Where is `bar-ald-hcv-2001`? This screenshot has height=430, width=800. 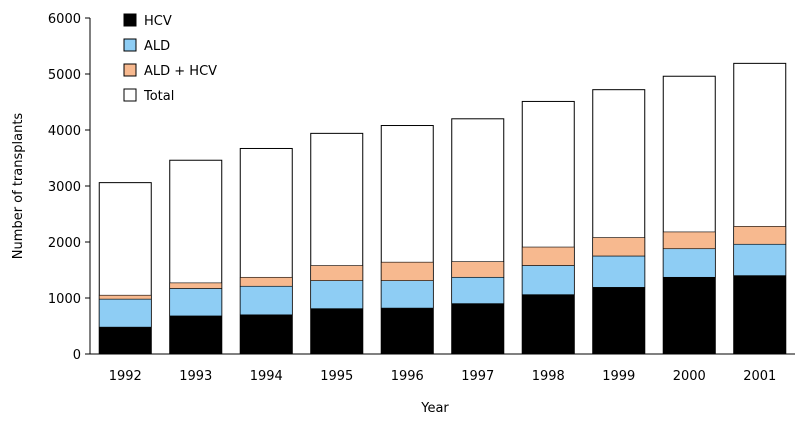
bar-ald-hcv-2001 is located at coordinates (760, 235).